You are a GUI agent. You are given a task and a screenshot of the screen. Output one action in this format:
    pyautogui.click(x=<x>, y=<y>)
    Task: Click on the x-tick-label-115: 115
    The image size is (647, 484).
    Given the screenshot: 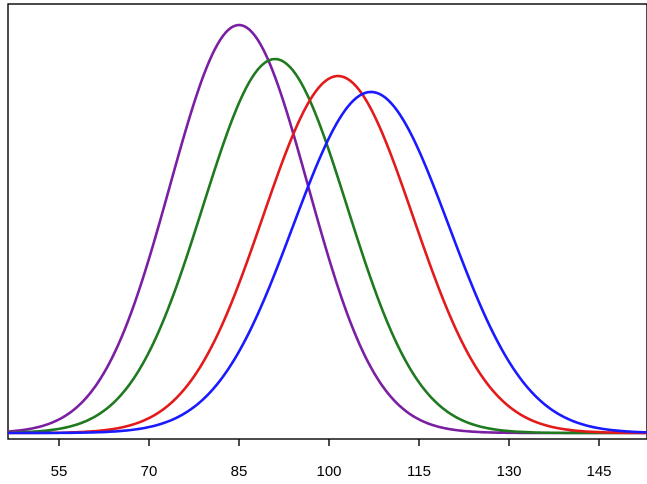 What is the action you would take?
    pyautogui.click(x=419, y=471)
    